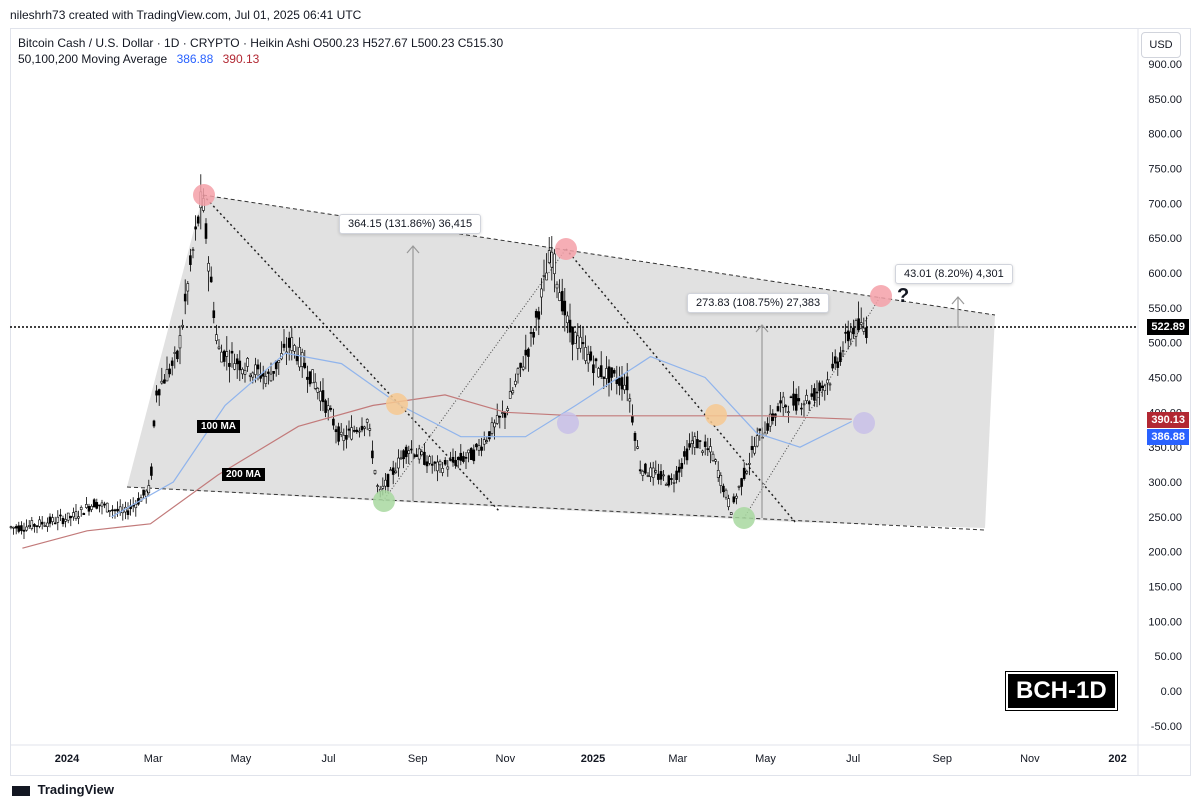  Describe the element at coordinates (958, 300) in the screenshot. I see `measure-arrow-3-head` at that location.